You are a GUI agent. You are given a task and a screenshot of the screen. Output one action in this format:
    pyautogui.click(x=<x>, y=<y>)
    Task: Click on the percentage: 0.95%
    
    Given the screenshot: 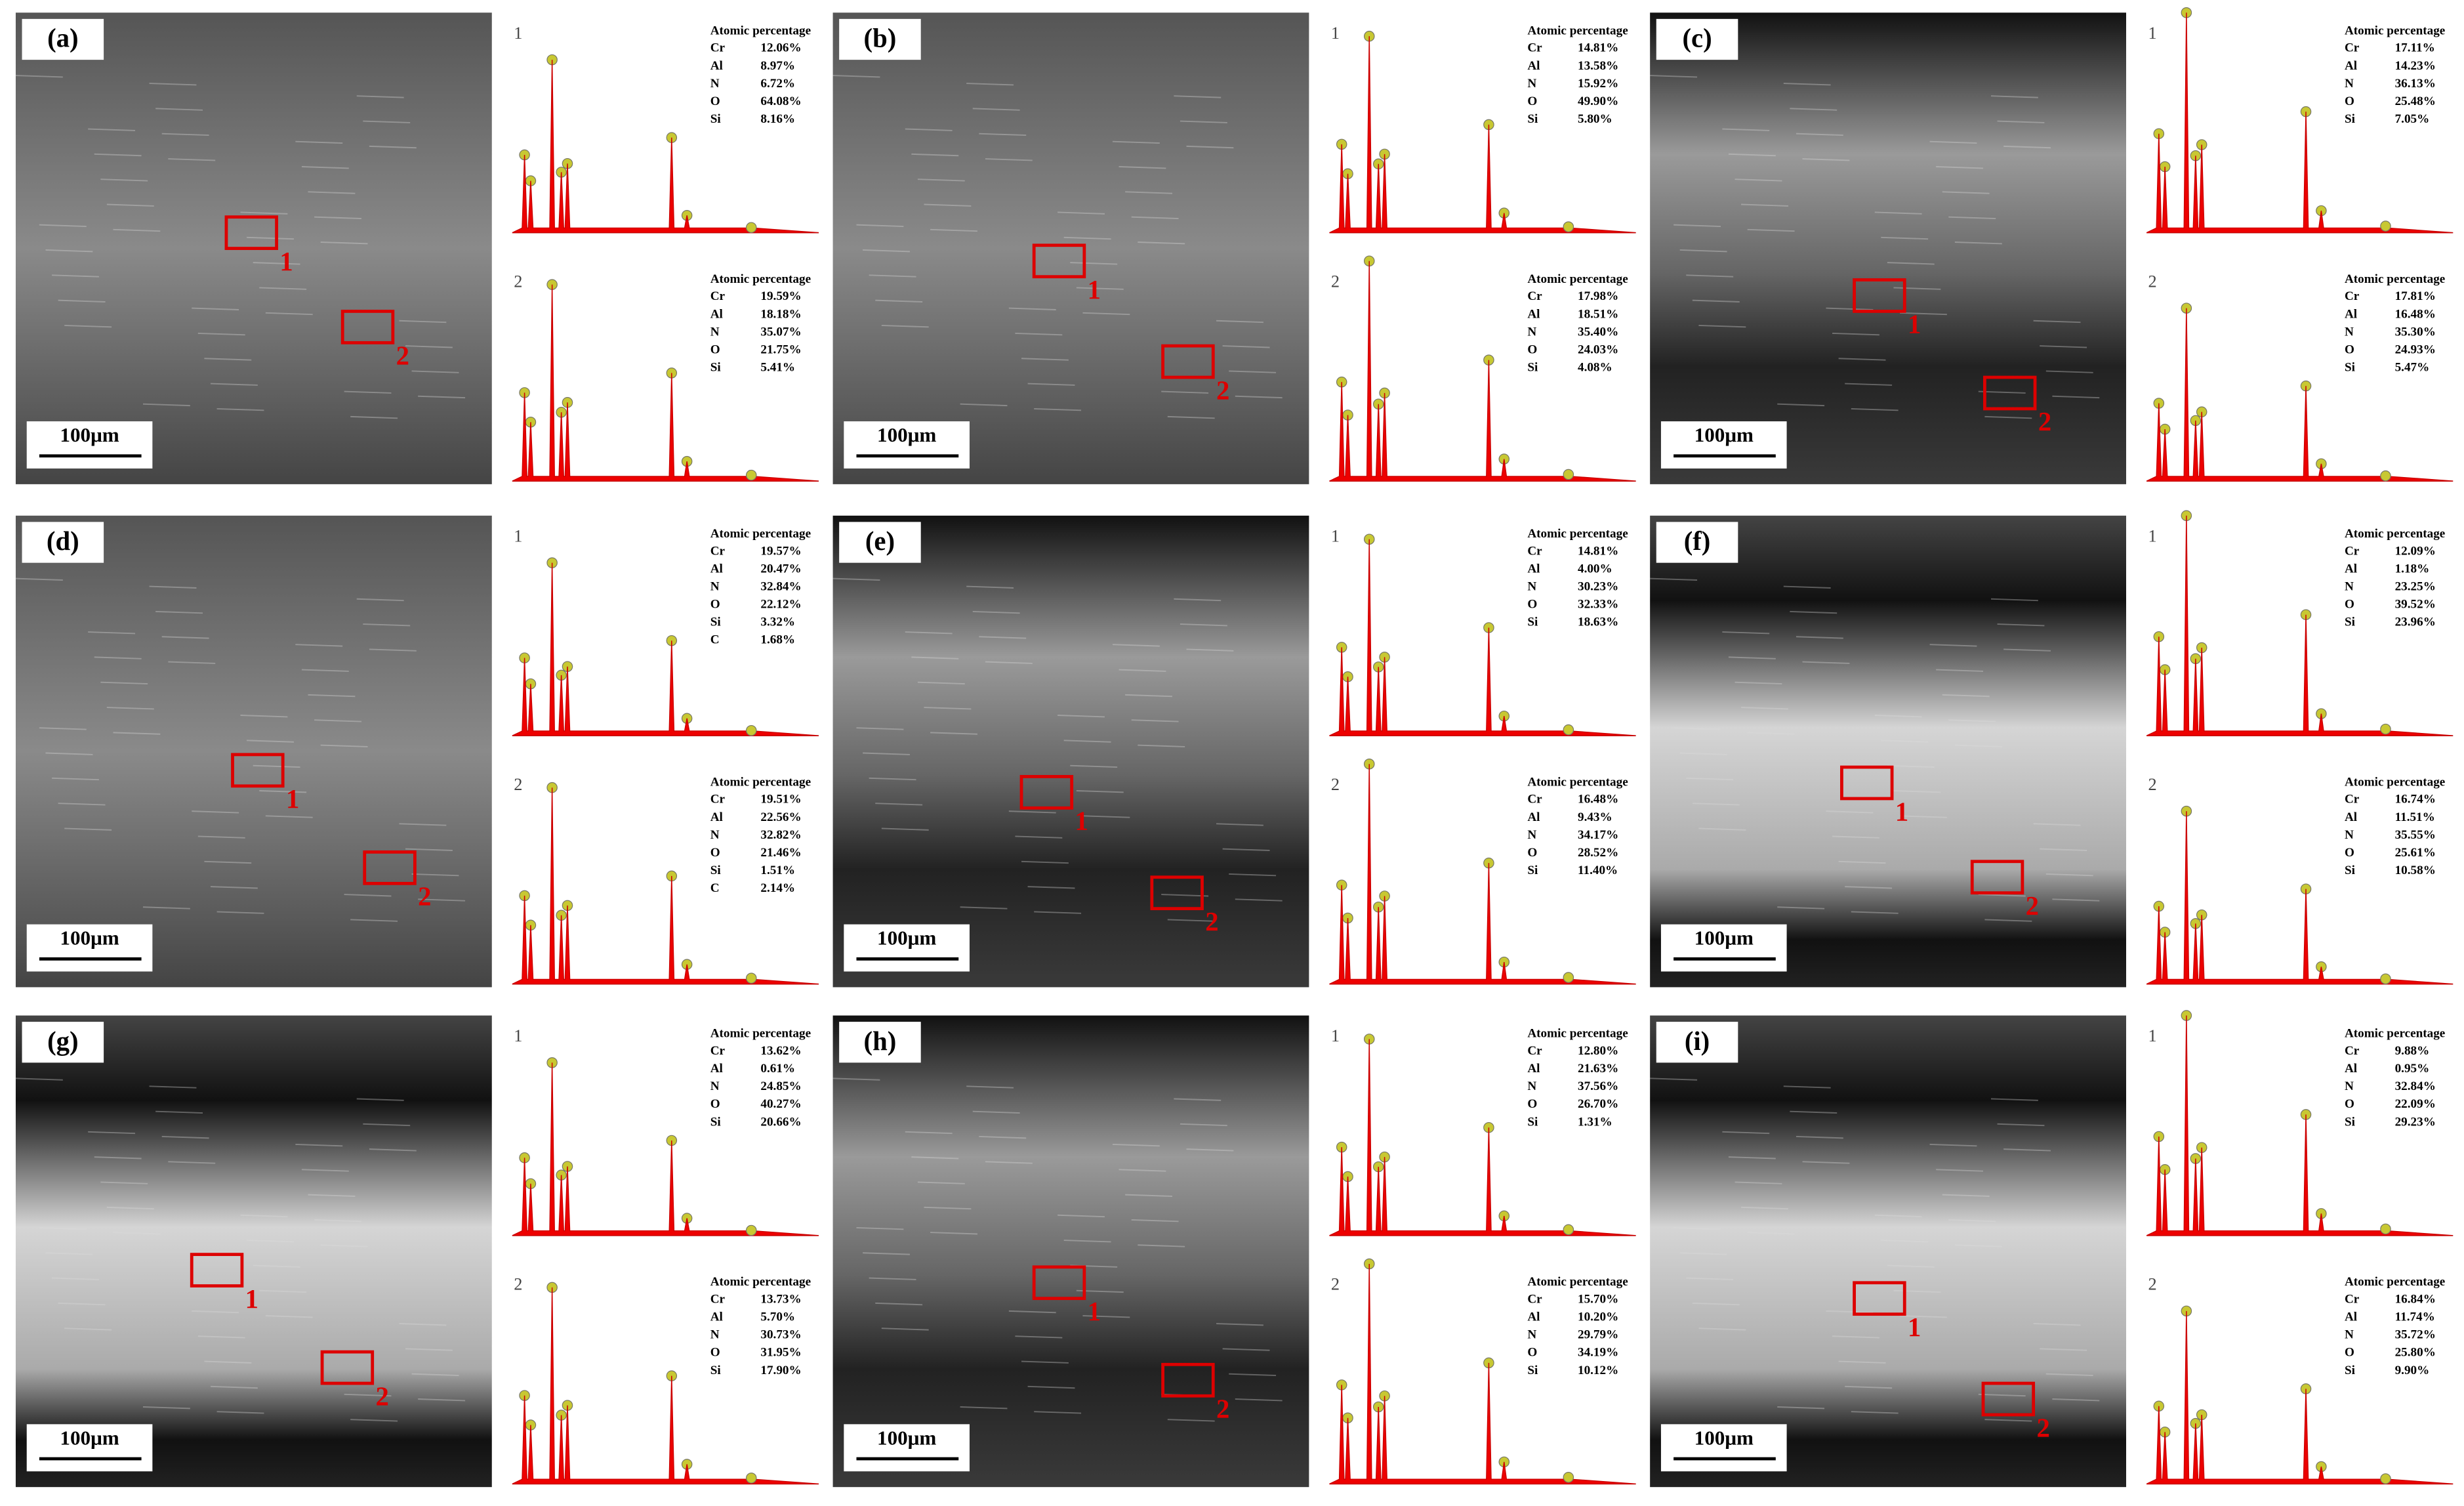 What is the action you would take?
    pyautogui.click(x=2412, y=1069)
    